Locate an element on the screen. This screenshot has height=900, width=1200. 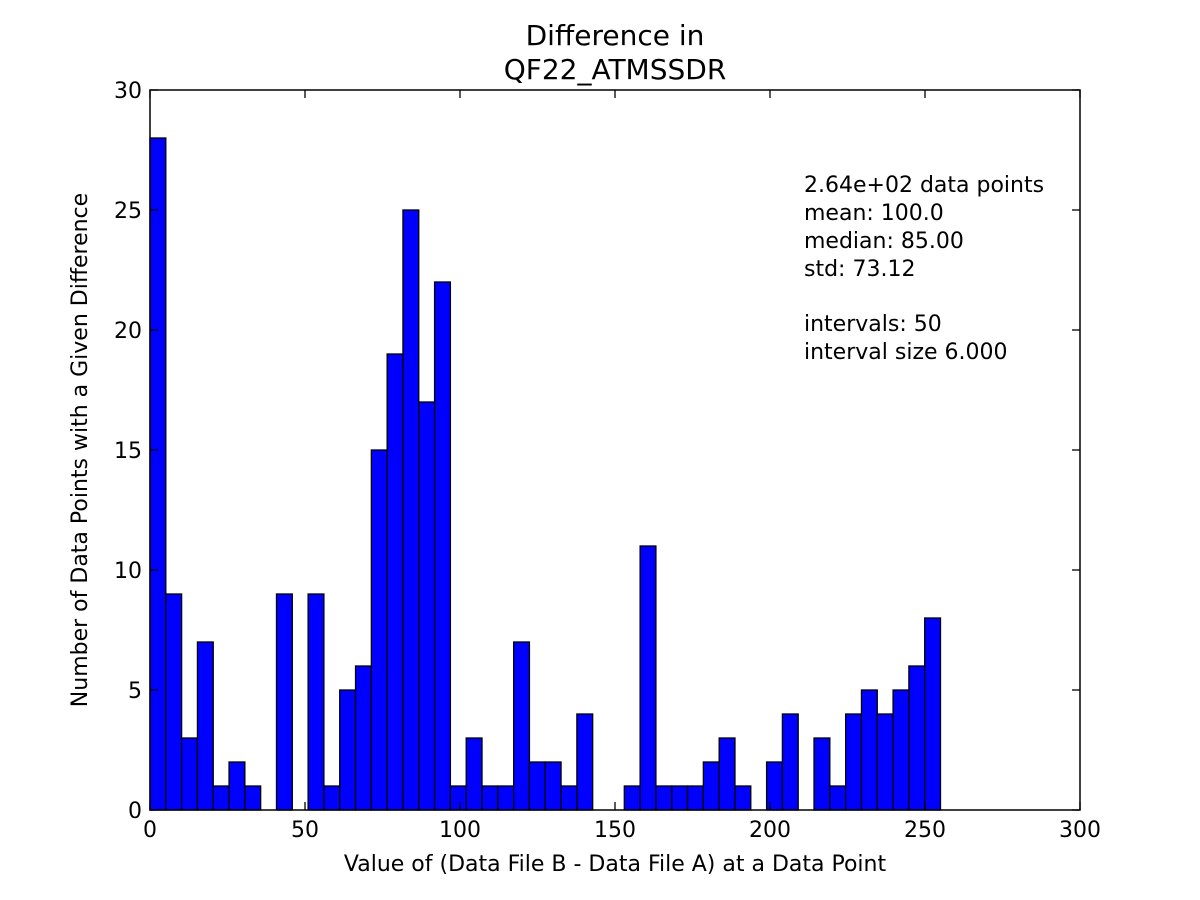
y-tick-label: 15 is located at coordinates (128, 451).